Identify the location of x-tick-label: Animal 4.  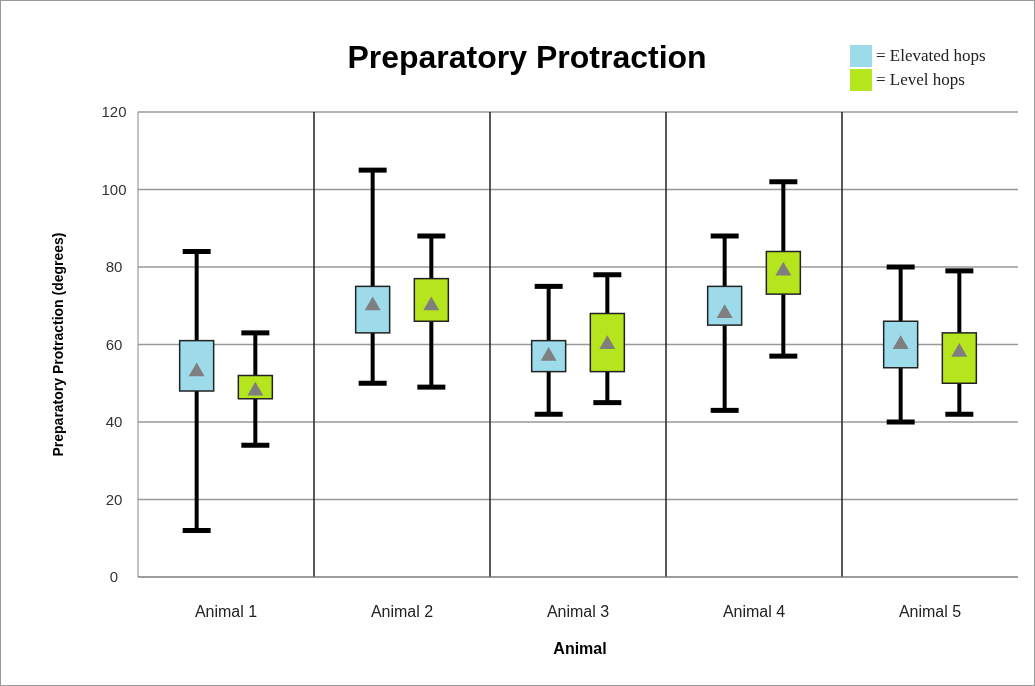
(754, 611).